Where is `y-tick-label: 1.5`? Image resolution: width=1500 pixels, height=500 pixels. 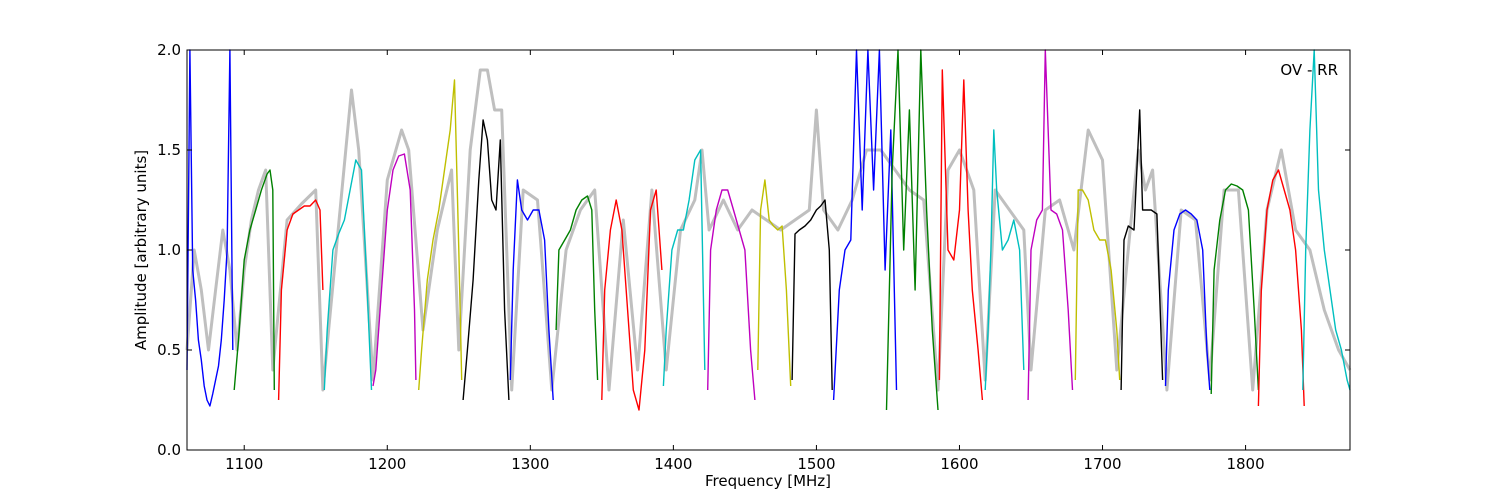 y-tick-label: 1.5 is located at coordinates (169, 150).